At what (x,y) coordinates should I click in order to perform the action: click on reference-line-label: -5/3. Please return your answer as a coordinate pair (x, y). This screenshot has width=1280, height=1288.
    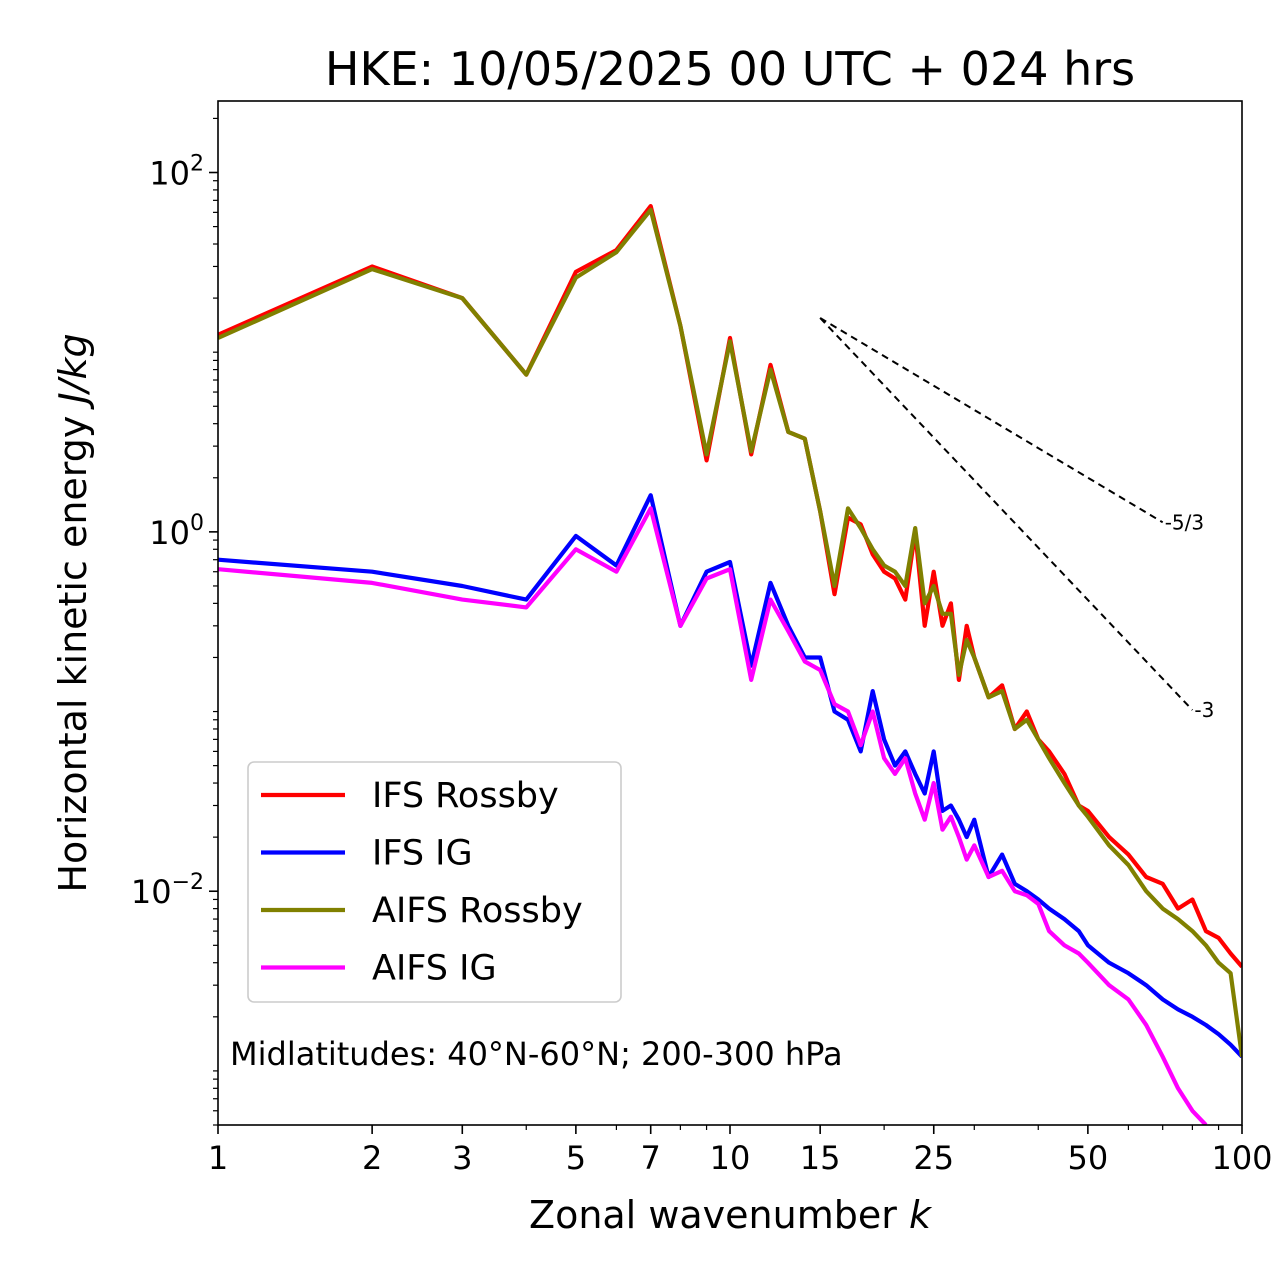
    Looking at the image, I should click on (1184, 522).